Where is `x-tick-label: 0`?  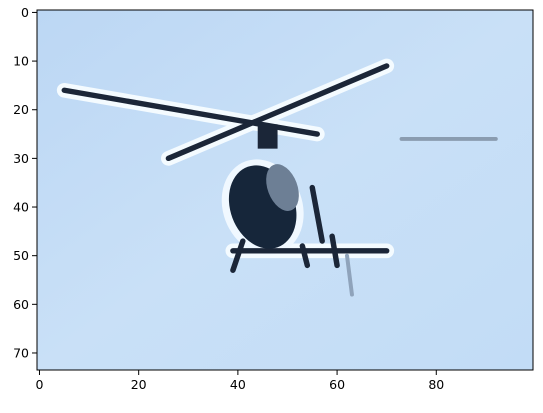 x-tick-label: 0 is located at coordinates (40, 384).